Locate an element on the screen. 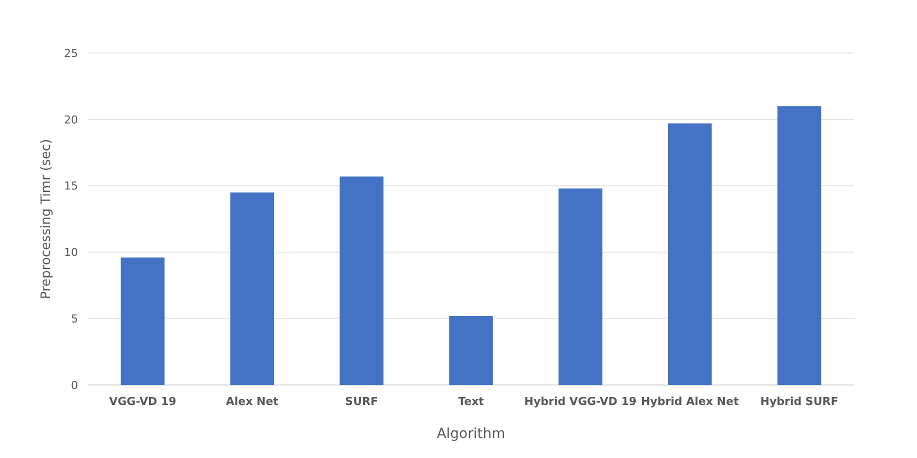  x-tick-label: Hybrid Alex Net is located at coordinates (689, 401).